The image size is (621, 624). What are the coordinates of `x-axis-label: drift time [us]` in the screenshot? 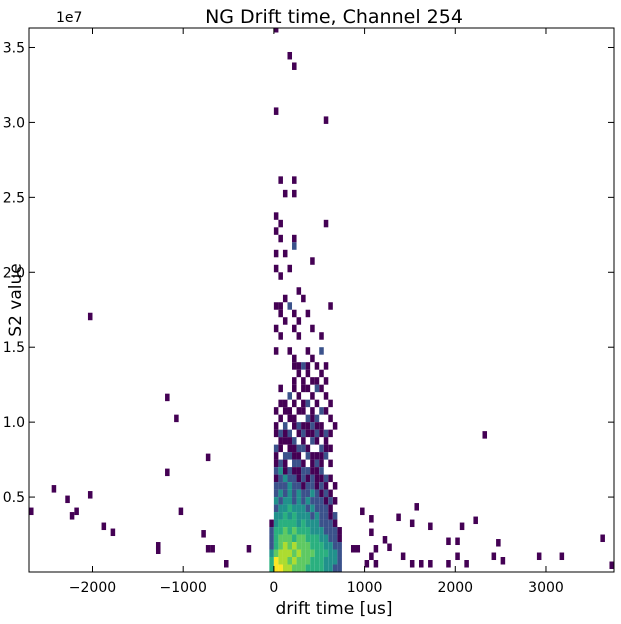 It's located at (334, 609).